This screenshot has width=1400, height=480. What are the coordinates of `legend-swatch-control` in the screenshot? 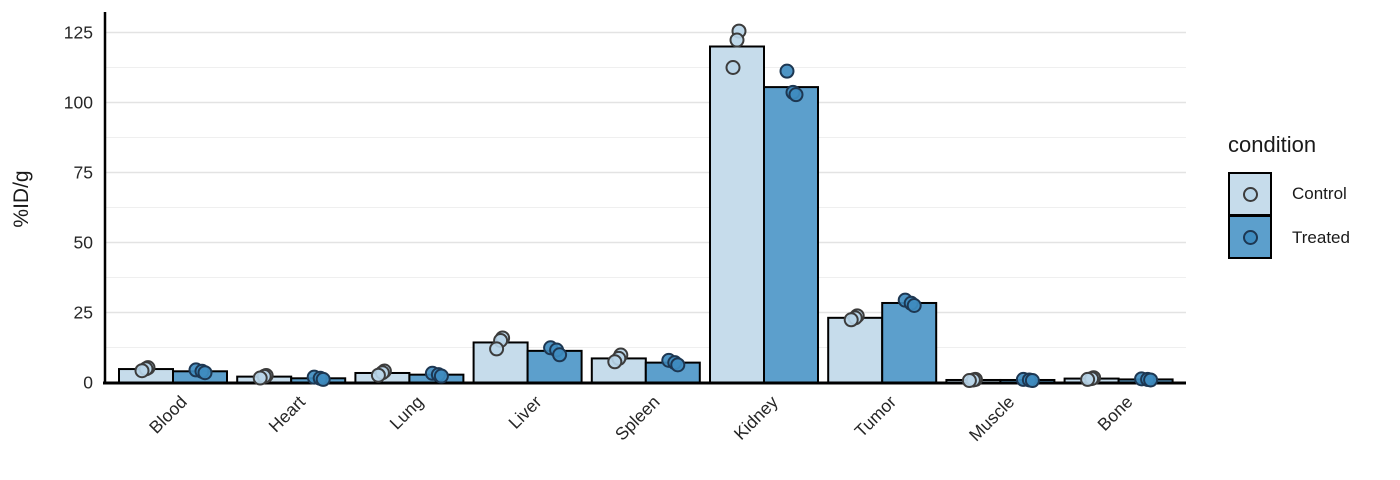 It's located at (1250, 194).